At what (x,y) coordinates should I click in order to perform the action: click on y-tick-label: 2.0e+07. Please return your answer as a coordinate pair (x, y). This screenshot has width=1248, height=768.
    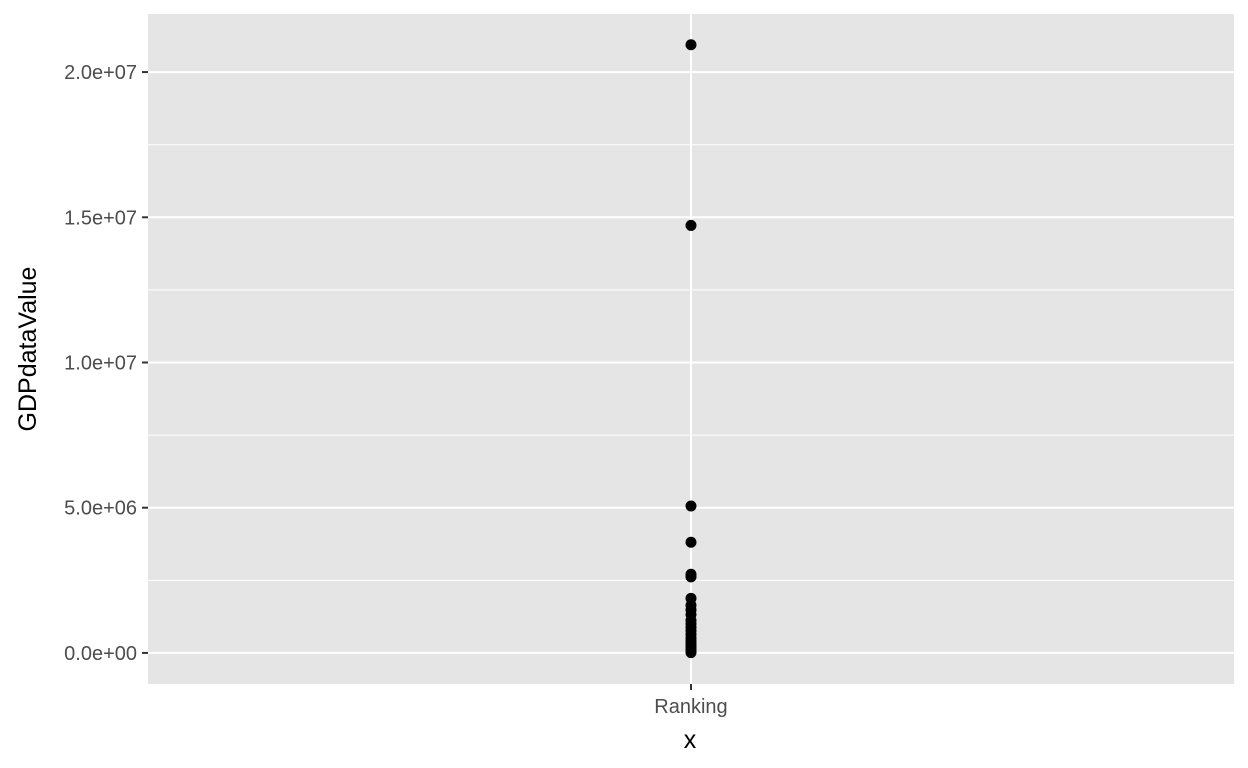
    Looking at the image, I should click on (100, 73).